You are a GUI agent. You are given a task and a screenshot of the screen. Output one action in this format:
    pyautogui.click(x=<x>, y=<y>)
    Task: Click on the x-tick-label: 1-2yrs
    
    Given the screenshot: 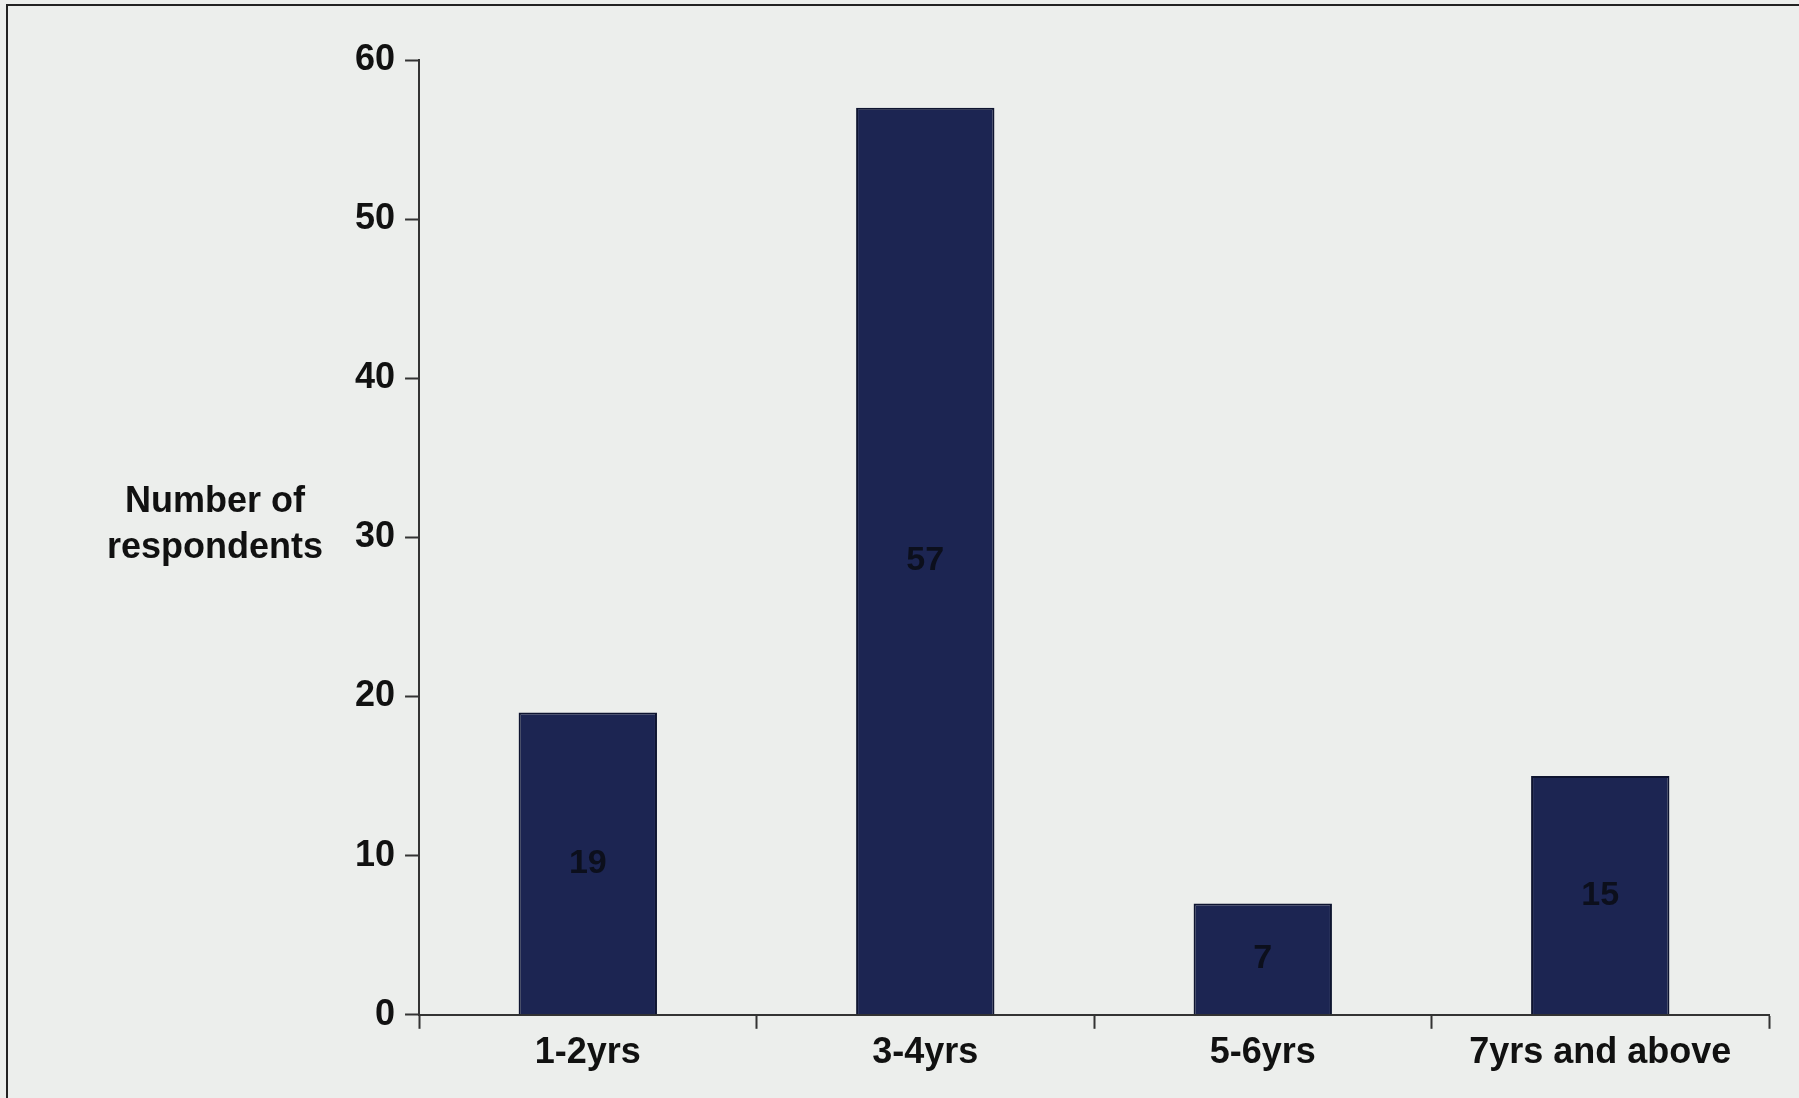 What is the action you would take?
    pyautogui.click(x=587, y=1051)
    